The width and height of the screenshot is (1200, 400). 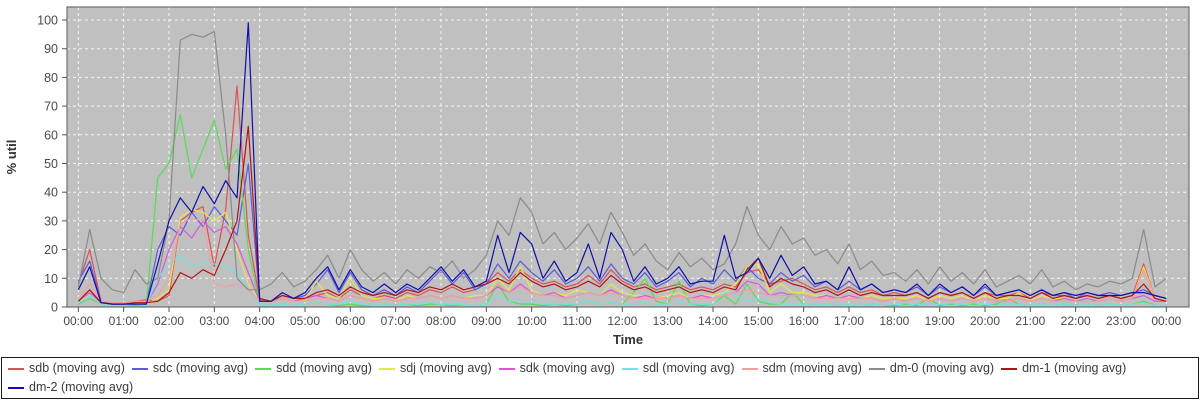 What do you see at coordinates (51, 49) in the screenshot?
I see `y-tick-label: 90` at bounding box center [51, 49].